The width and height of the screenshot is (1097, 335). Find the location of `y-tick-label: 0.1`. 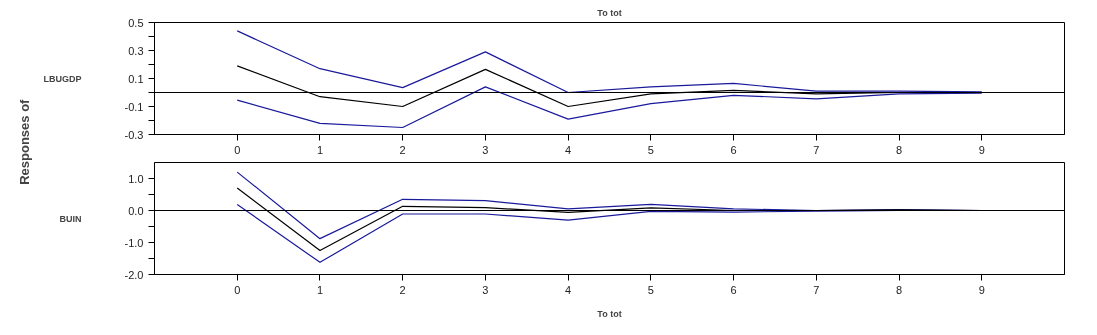

y-tick-label: 0.1 is located at coordinates (136, 78).